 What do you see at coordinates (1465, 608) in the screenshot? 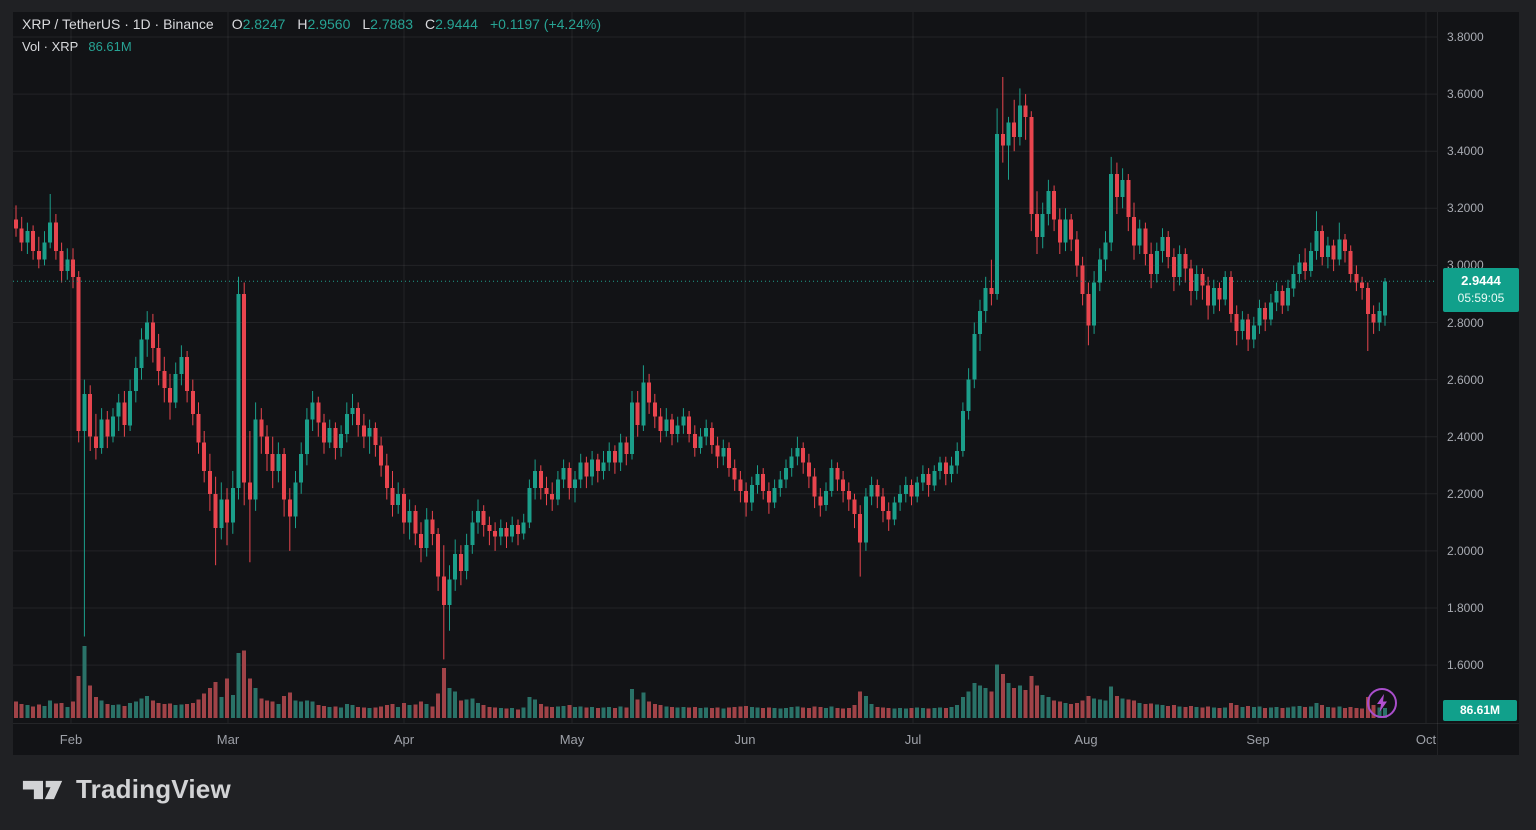
I see `price-axis-label: 1.8000` at bounding box center [1465, 608].